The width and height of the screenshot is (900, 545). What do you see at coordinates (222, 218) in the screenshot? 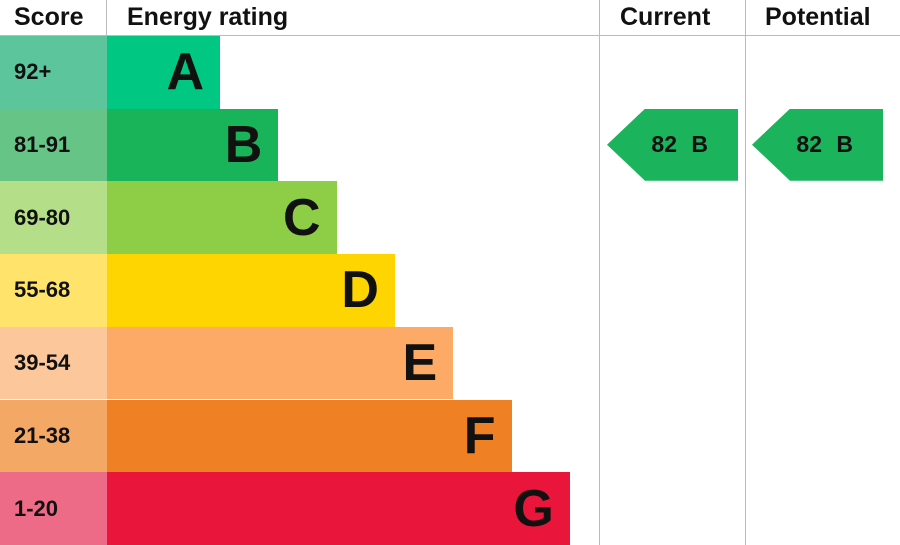
I see `rating-bar-c: C` at bounding box center [222, 218].